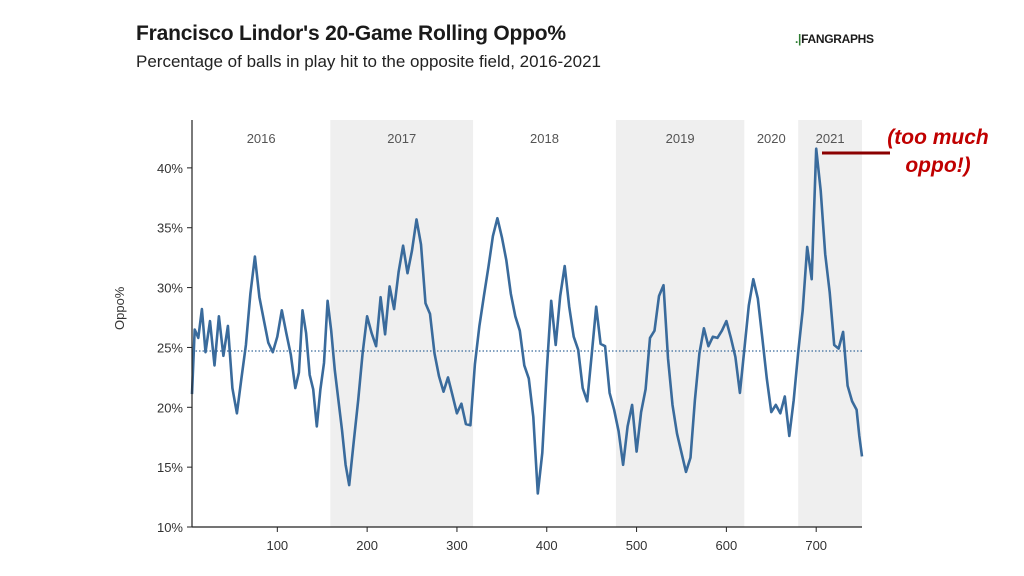 Image resolution: width=1024 pixels, height=576 pixels. I want to click on fangraphs-logo: .|FANGRAPHS, so click(834, 39).